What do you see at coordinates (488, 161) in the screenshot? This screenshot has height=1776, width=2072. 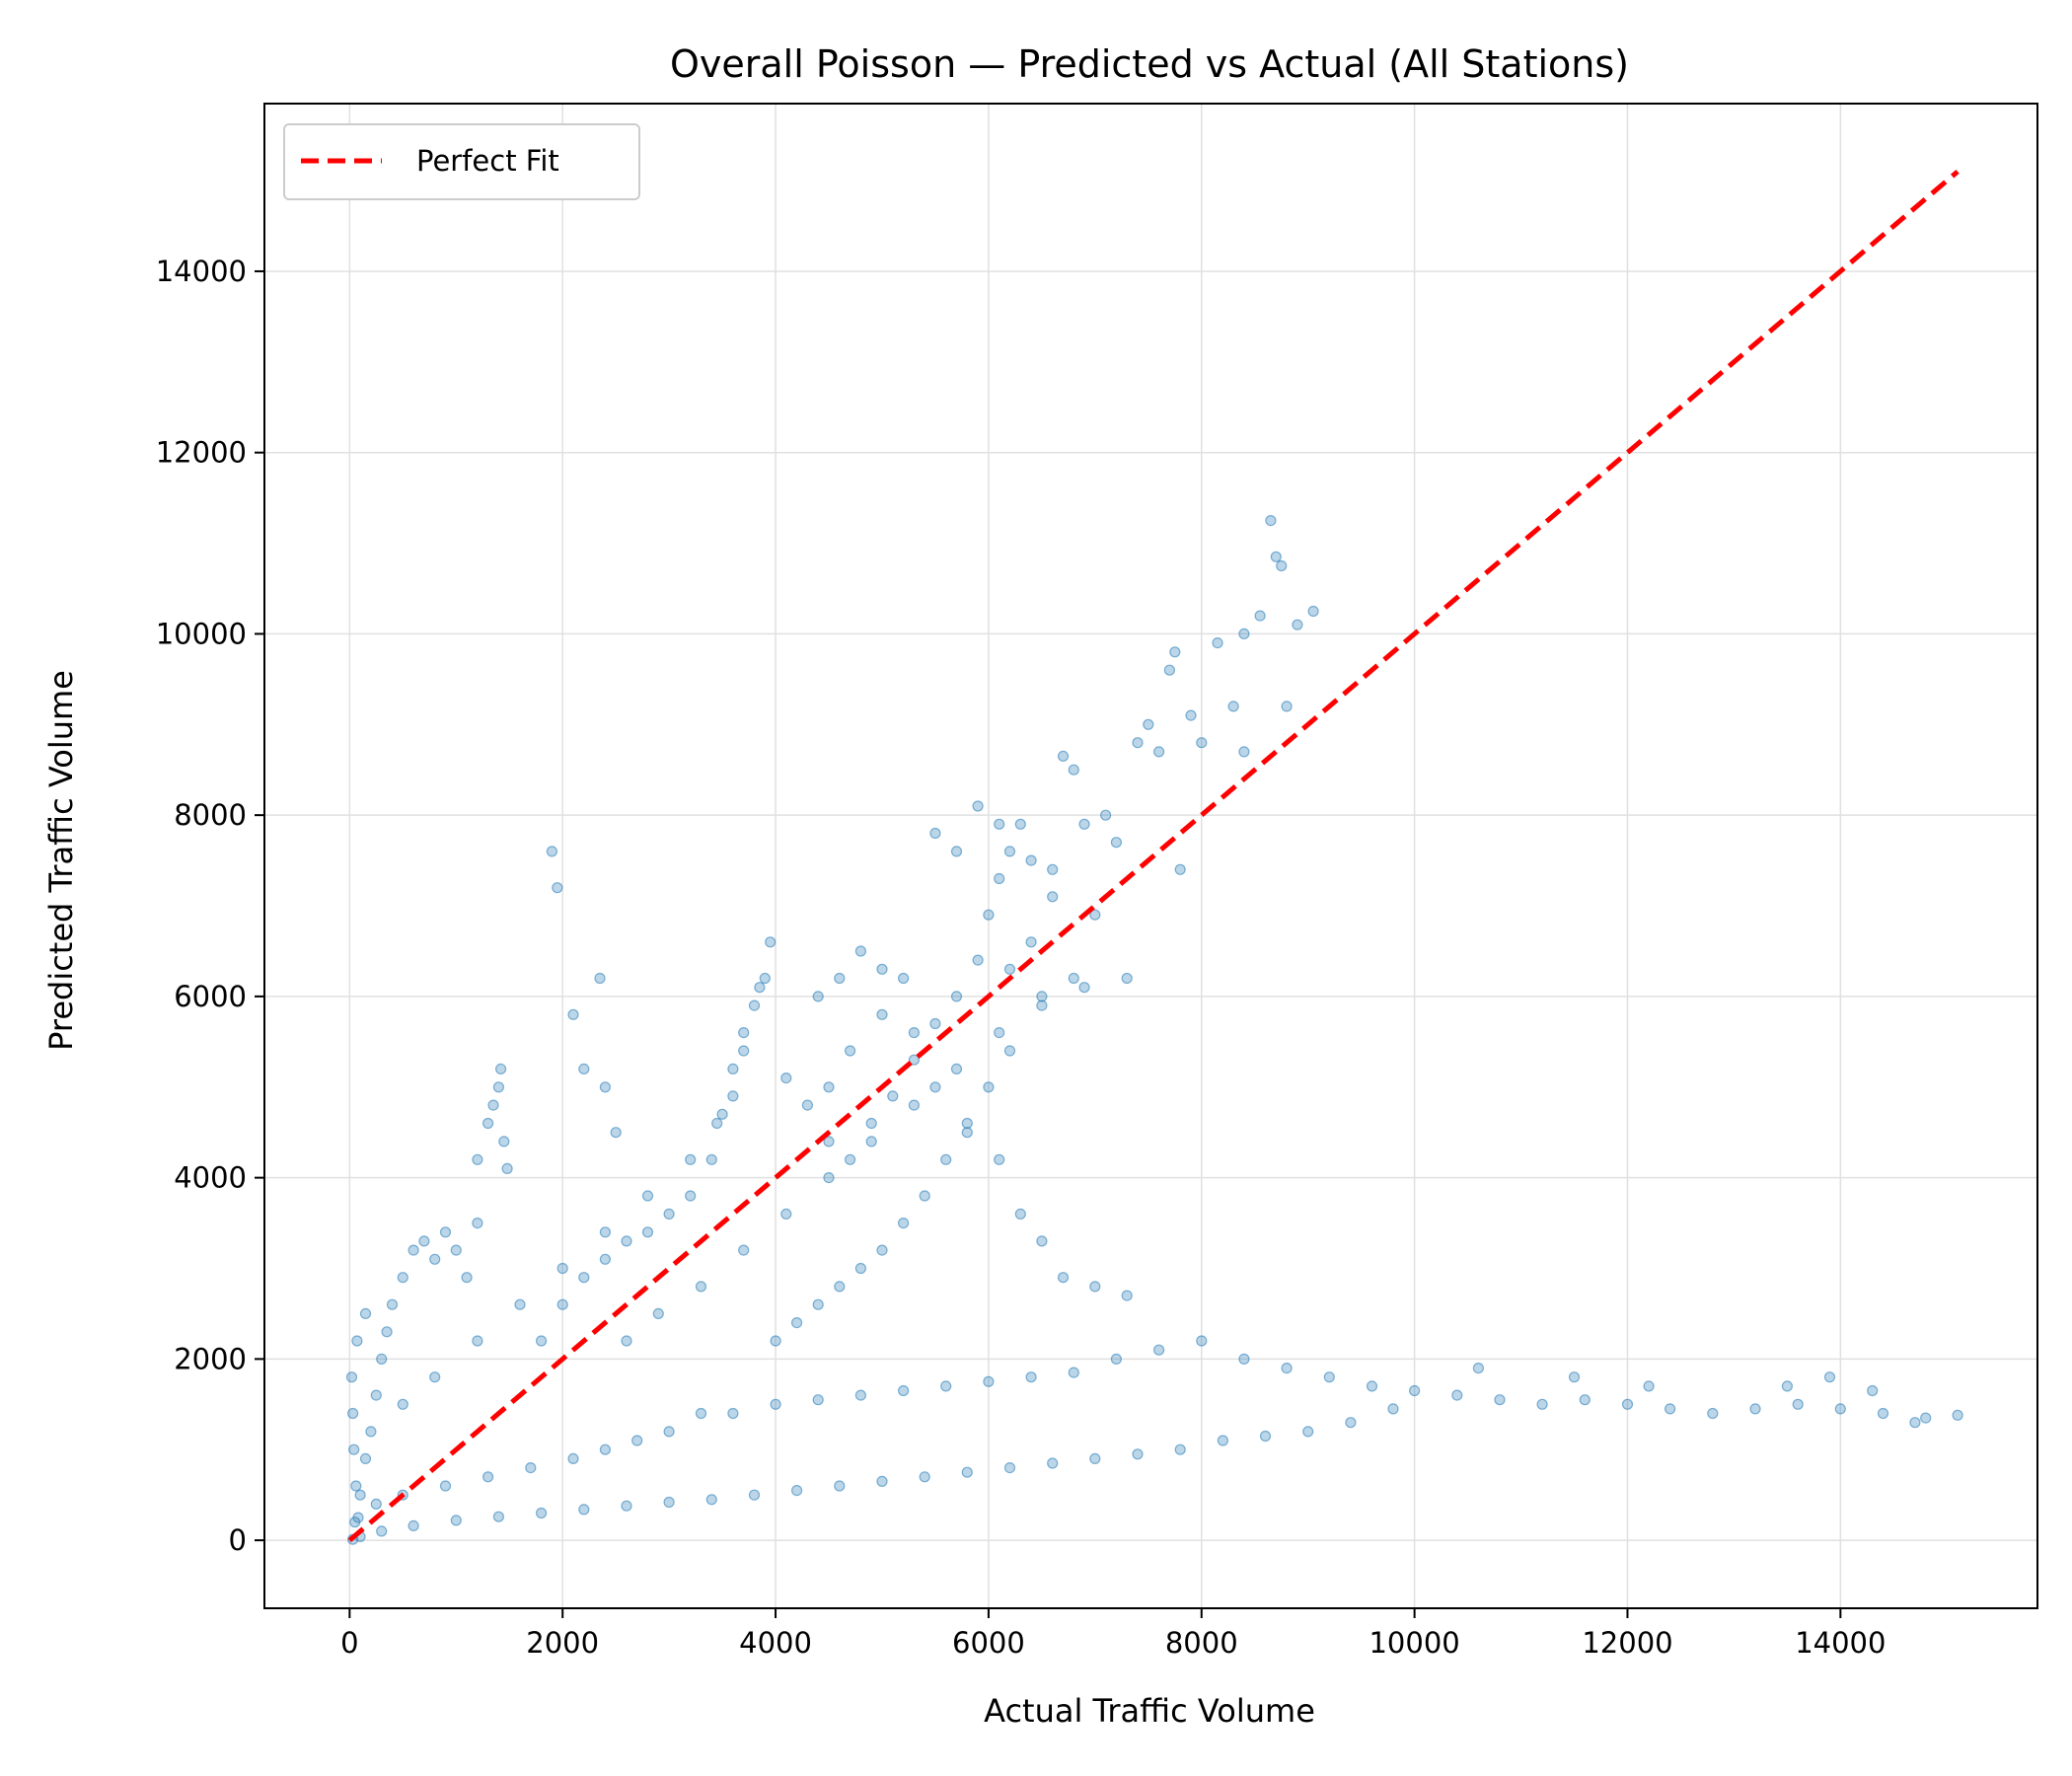 I see `legend-label-perfect-fit: Perfect Fit` at bounding box center [488, 161].